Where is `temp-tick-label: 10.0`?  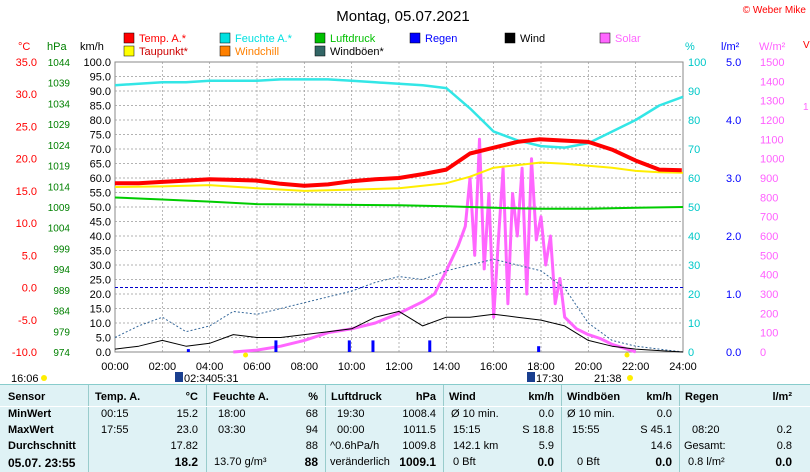 temp-tick-label: 10.0 is located at coordinates (26, 224).